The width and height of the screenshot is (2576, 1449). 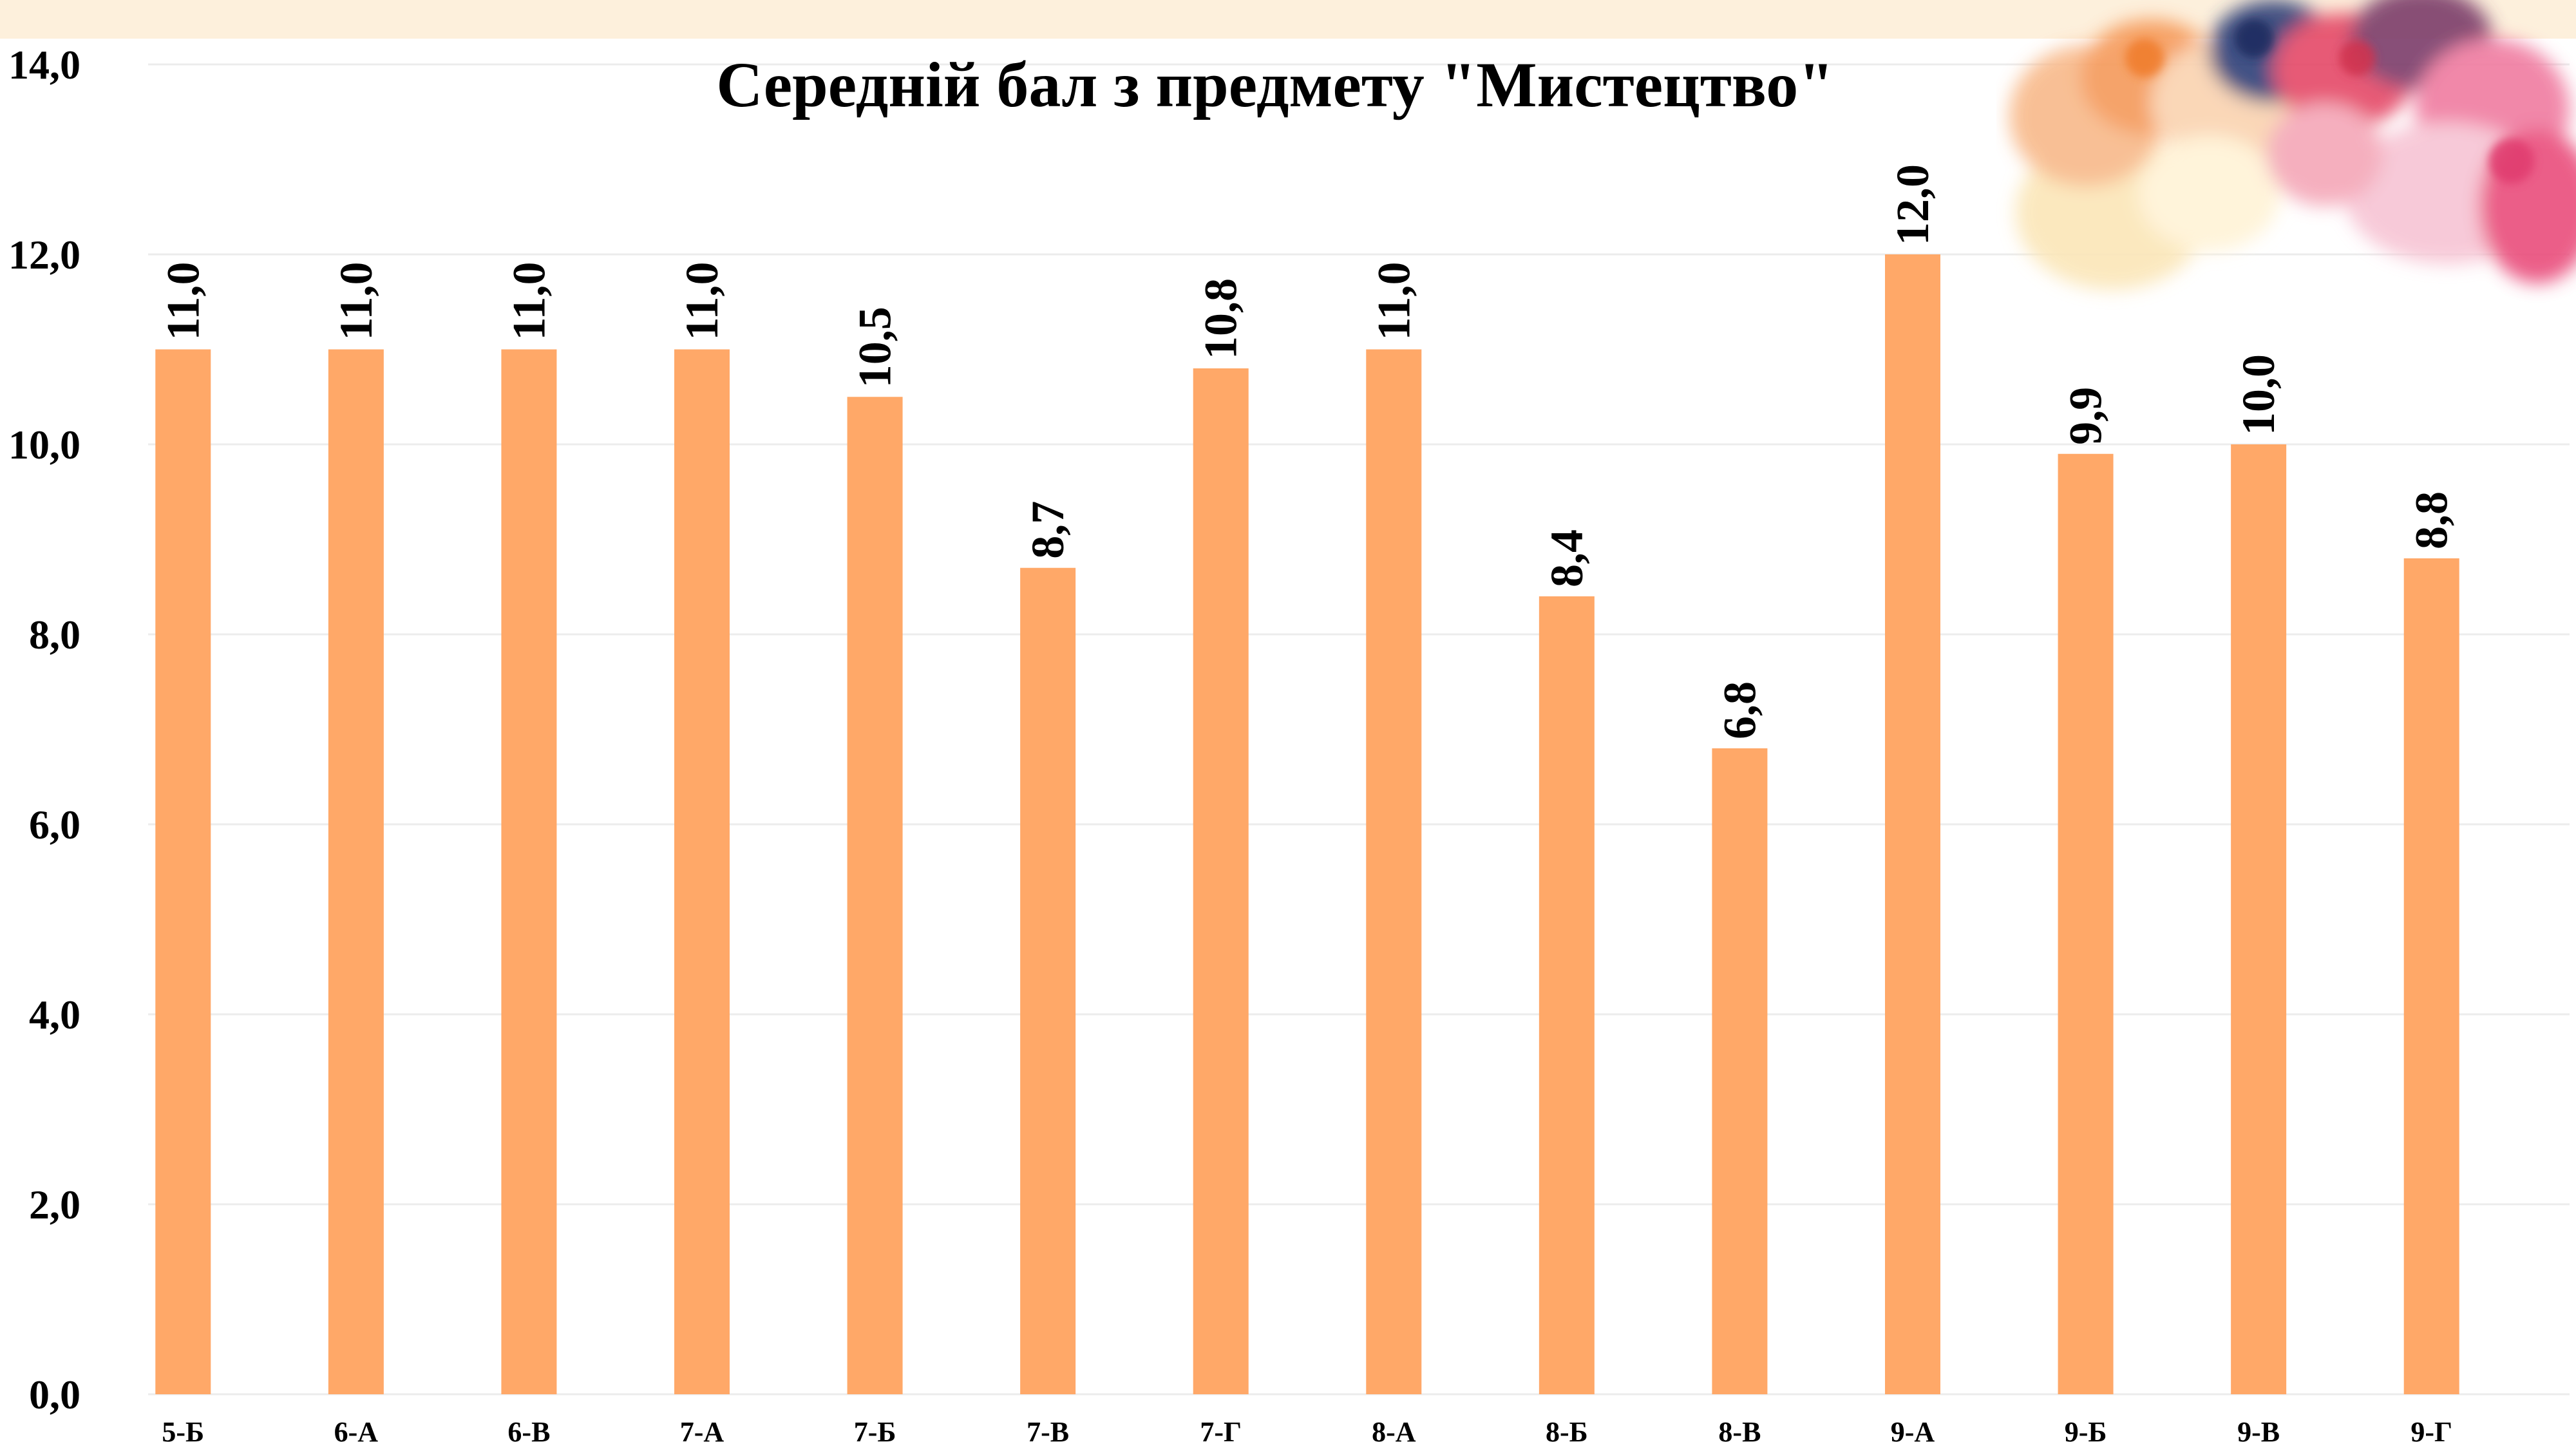 What do you see at coordinates (2432, 520) in the screenshot?
I see `data-label: 8,8` at bounding box center [2432, 520].